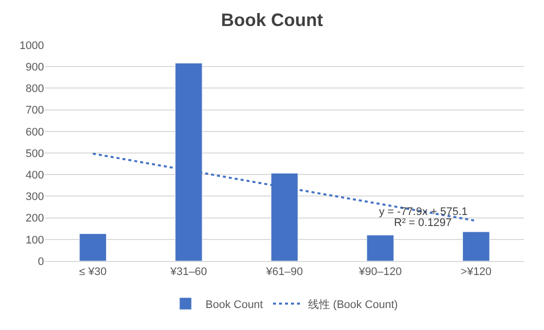  Describe the element at coordinates (41, 262) in the screenshot. I see `y-tick-label: 0` at that location.